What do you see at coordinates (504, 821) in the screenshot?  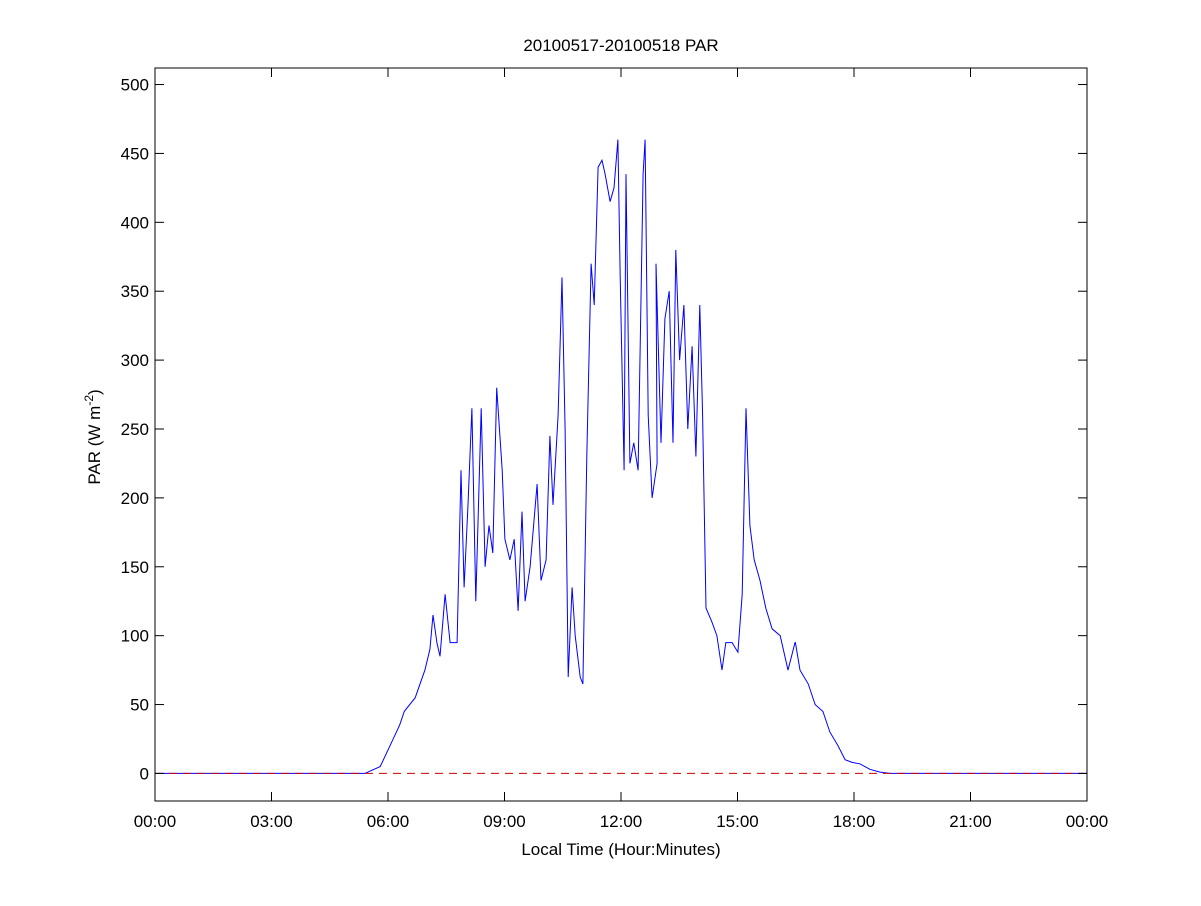 I see `x-tick-label: 09:00` at bounding box center [504, 821].